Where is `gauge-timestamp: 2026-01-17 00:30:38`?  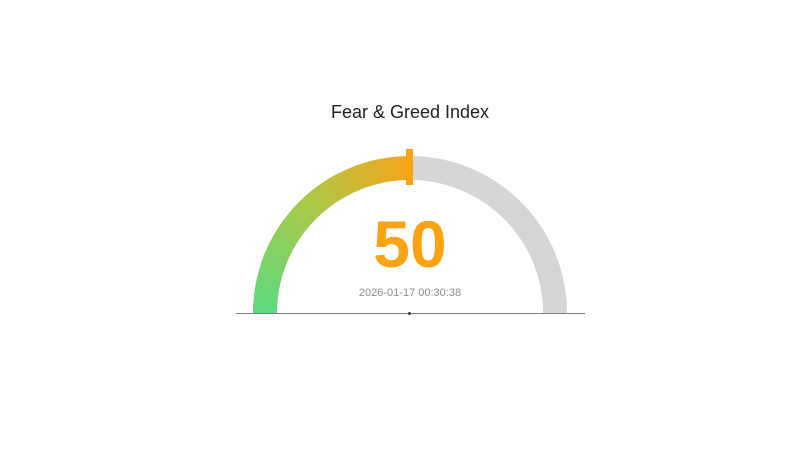 gauge-timestamp: 2026-01-17 00:30:38 is located at coordinates (410, 293).